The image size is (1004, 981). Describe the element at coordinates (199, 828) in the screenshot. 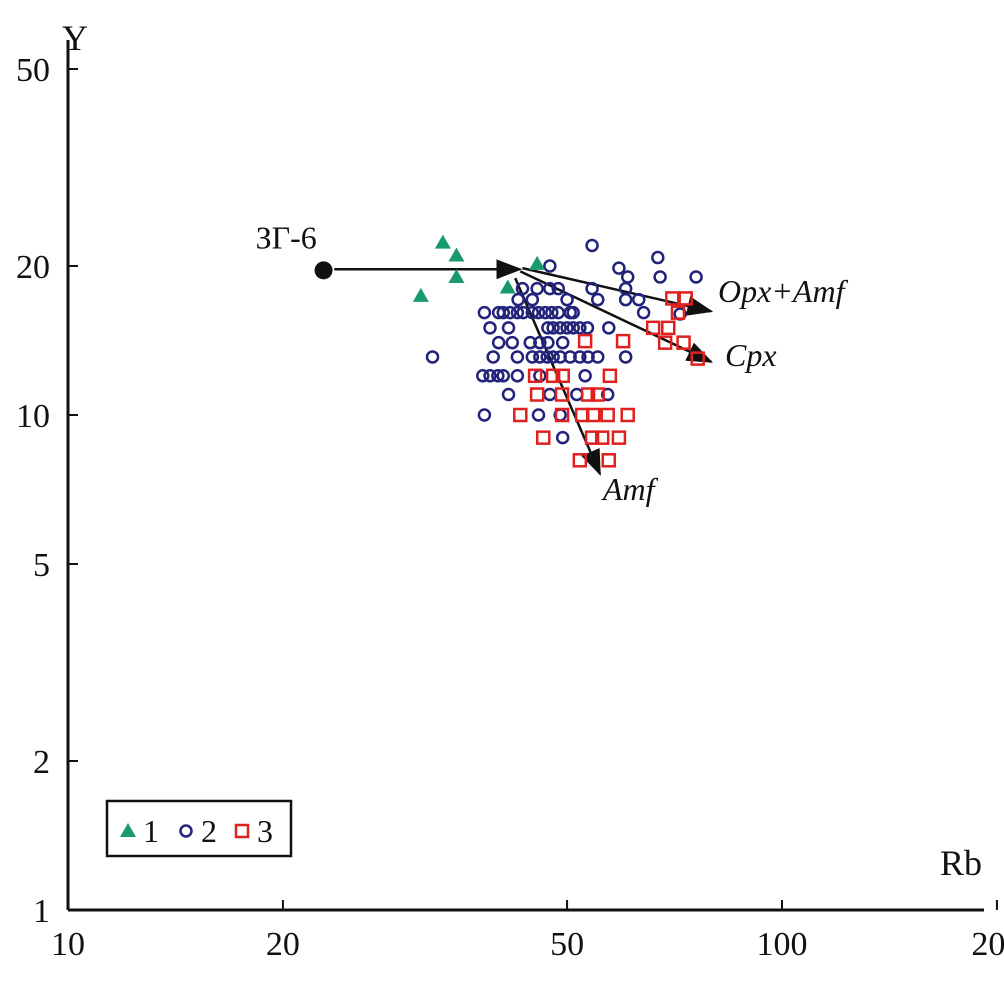

I see `legend: 1 2 3` at that location.